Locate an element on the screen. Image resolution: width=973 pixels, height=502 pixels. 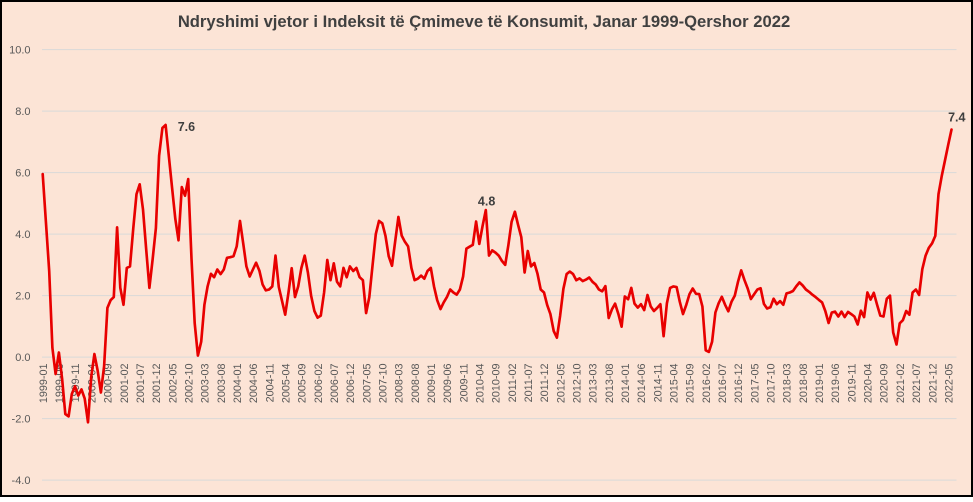
svg-text: 2021-02 is located at coordinates (901, 384).